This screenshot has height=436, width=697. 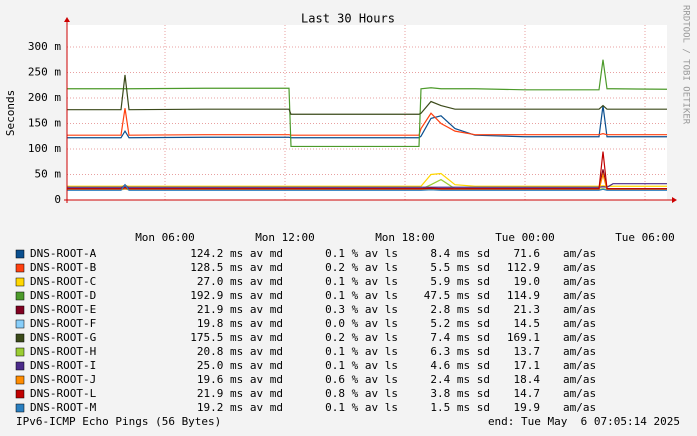 I want to click on legend-stat: 14.5, so click(x=527, y=323).